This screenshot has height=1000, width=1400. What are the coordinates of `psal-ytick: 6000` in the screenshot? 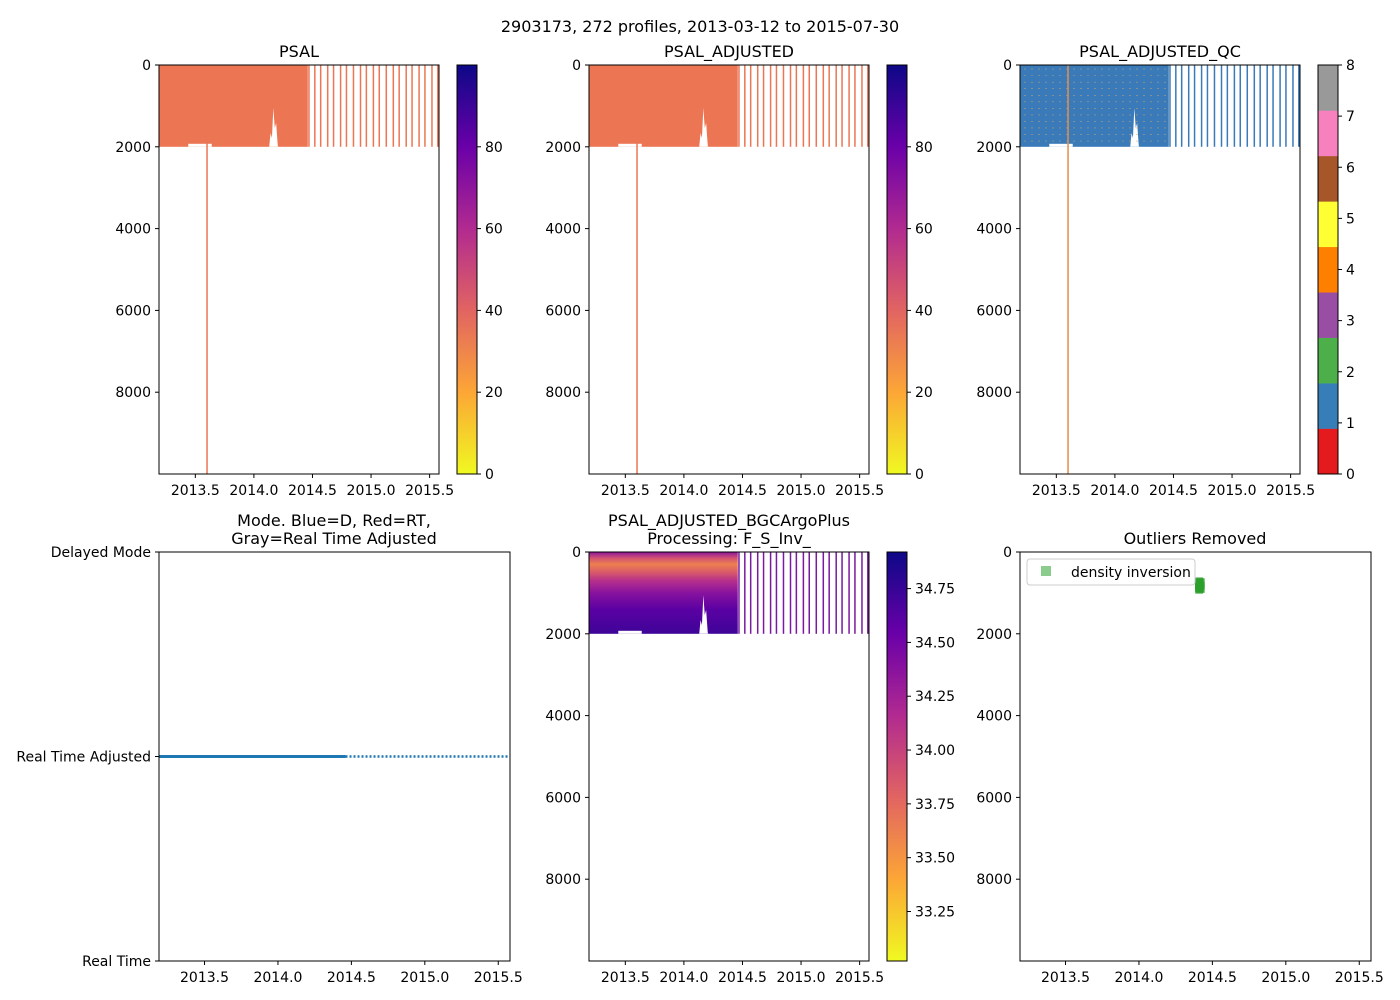 It's located at (133, 311).